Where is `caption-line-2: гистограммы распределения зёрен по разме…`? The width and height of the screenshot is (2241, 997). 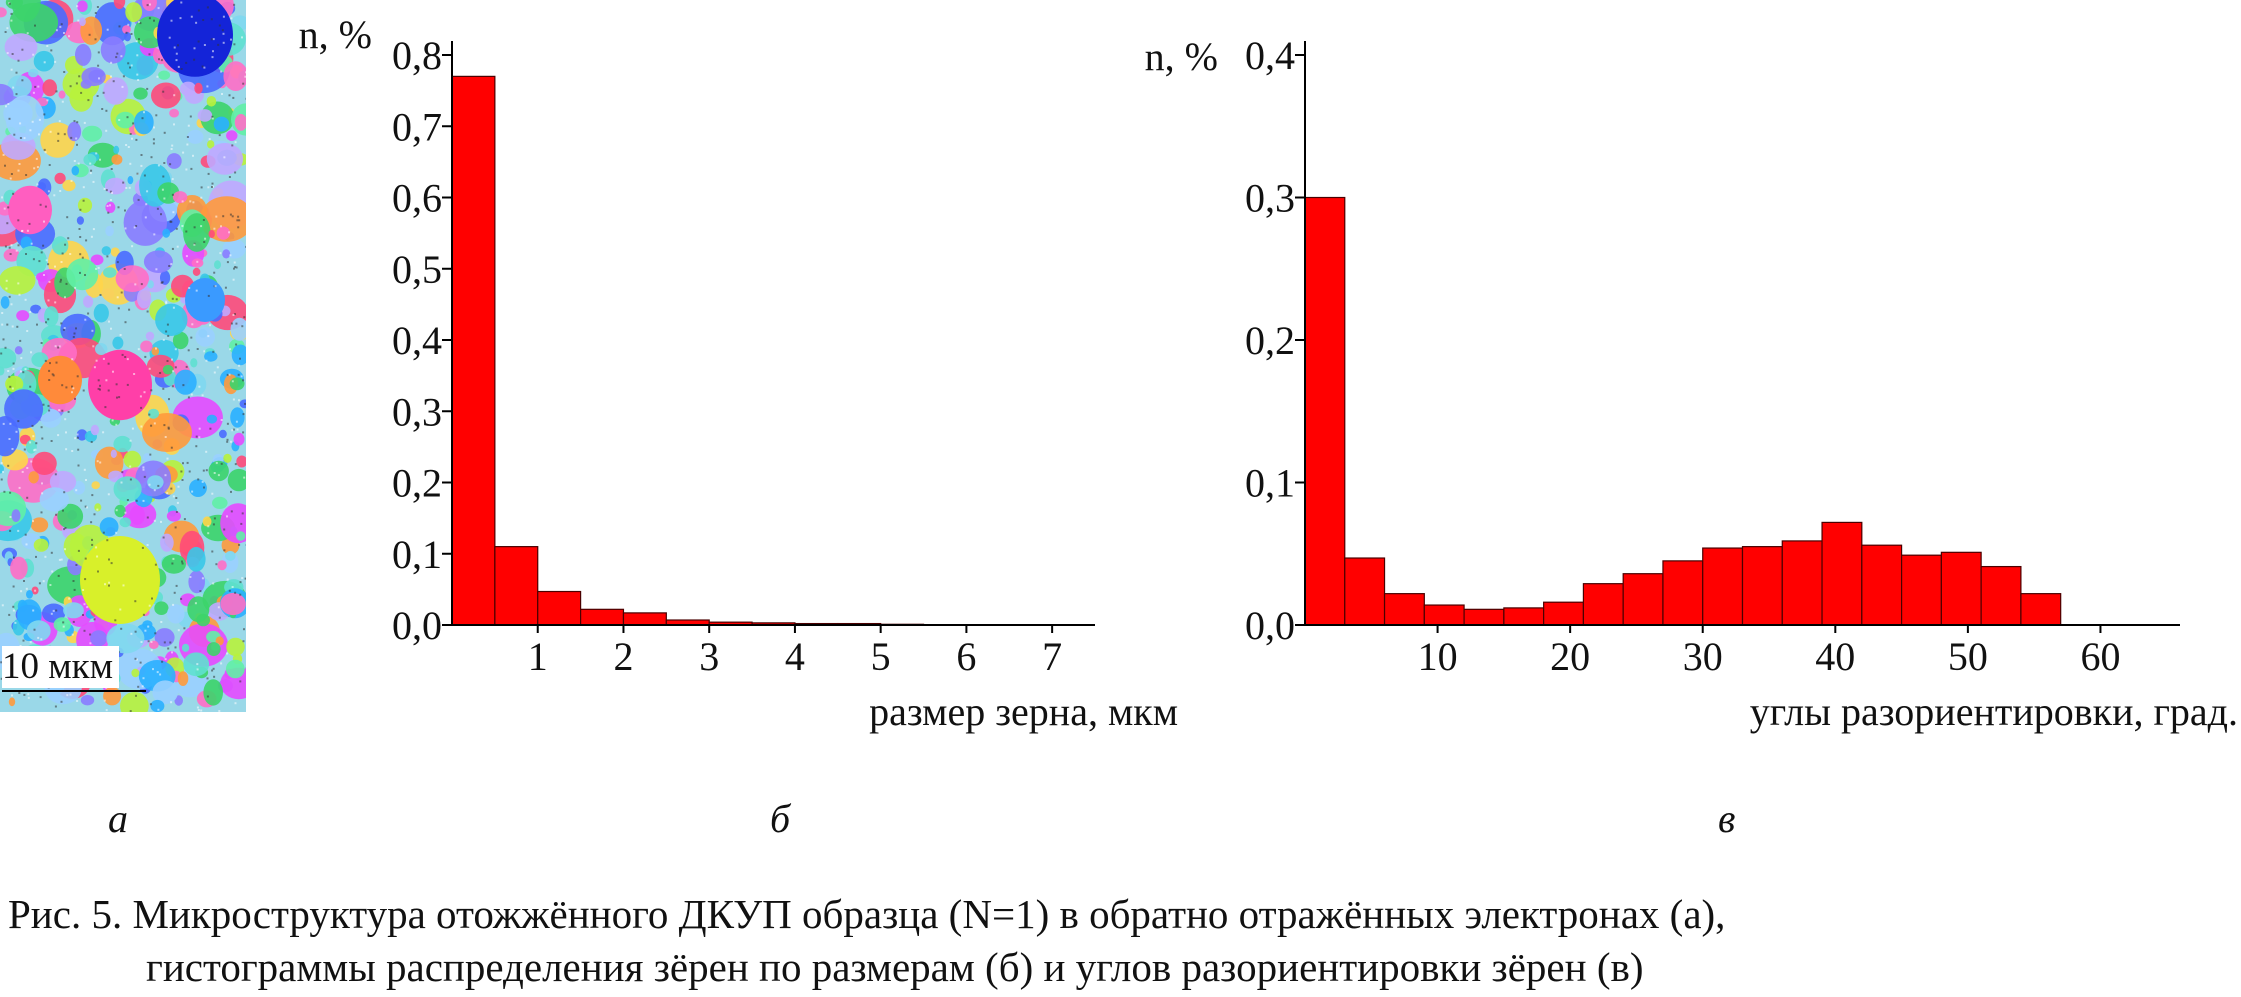 caption-line-2: гистограммы распределения зёрен по разме… is located at coordinates (895, 967).